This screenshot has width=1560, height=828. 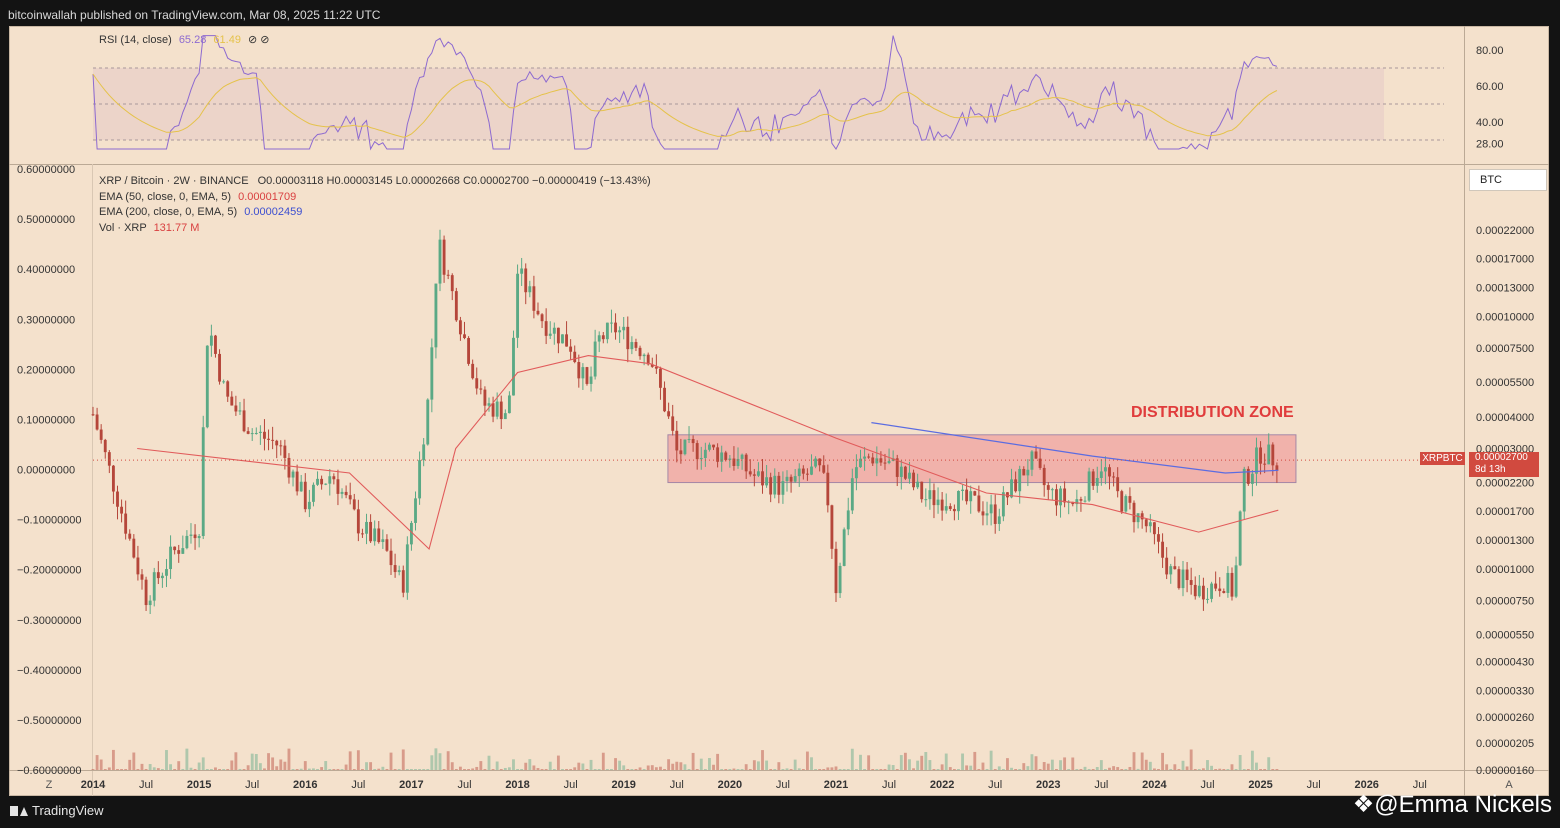 What do you see at coordinates (49, 521) in the screenshot?
I see `left-axis-label: −0.10000000` at bounding box center [49, 521].